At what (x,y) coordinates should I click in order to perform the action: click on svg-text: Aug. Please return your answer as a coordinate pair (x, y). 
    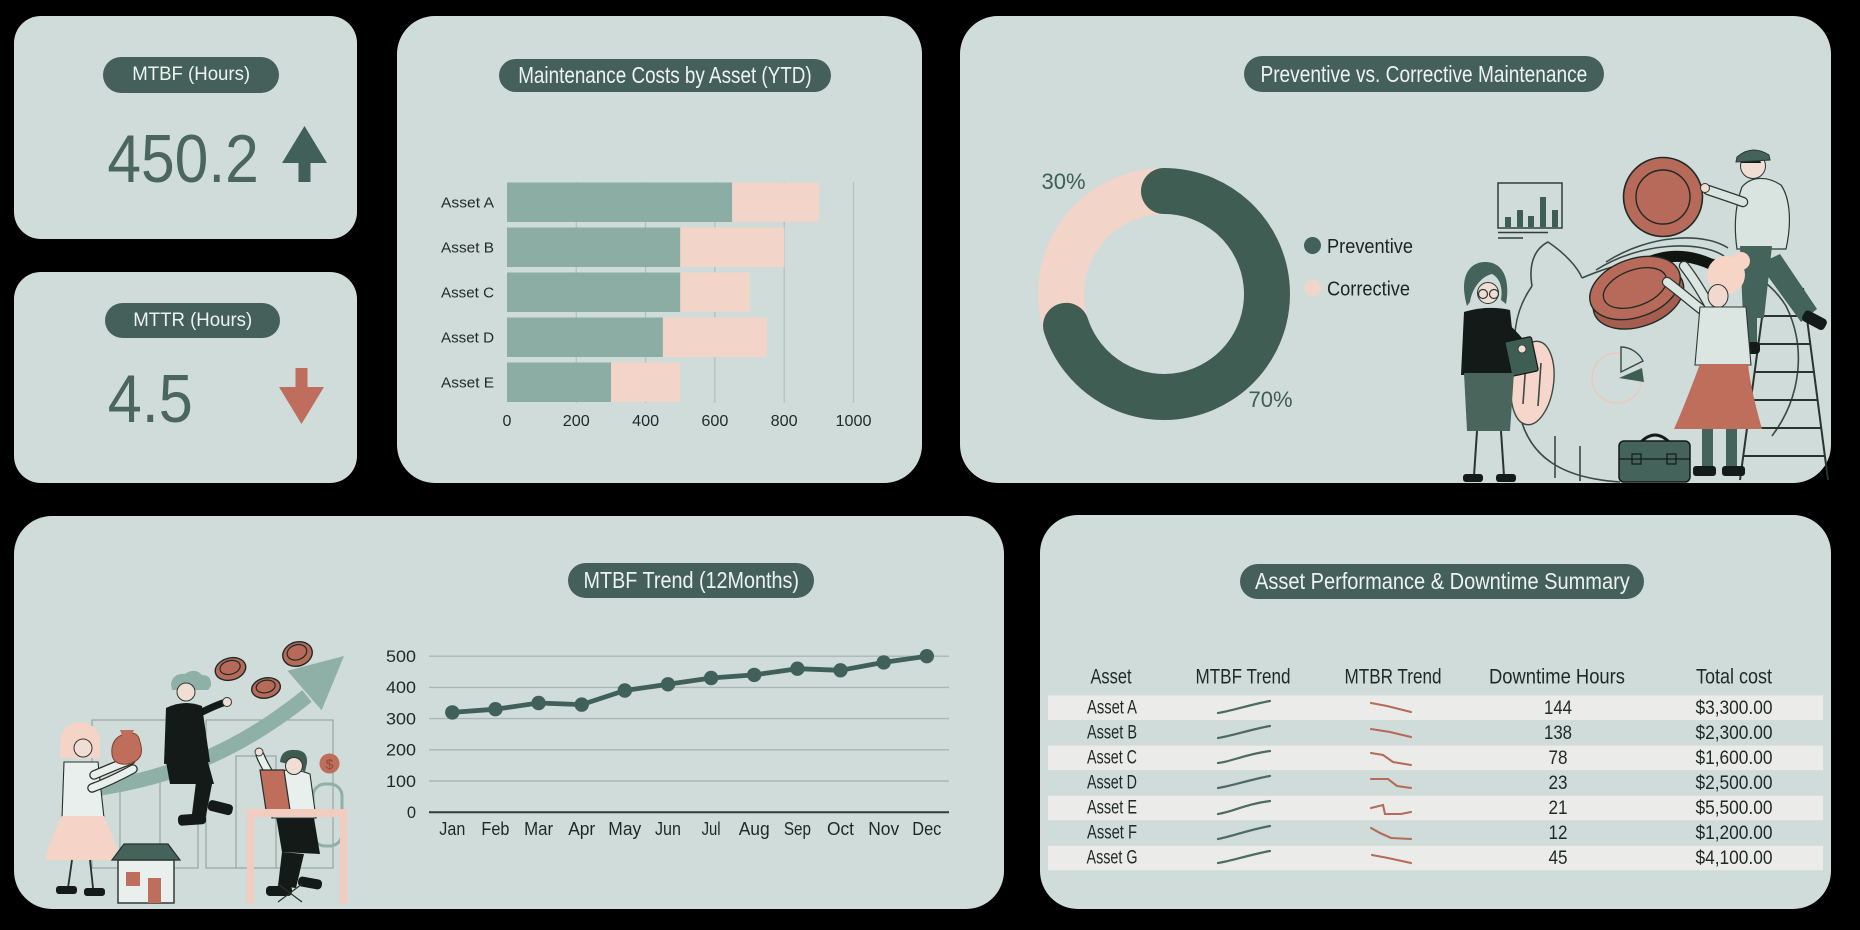
    Looking at the image, I should click on (754, 829).